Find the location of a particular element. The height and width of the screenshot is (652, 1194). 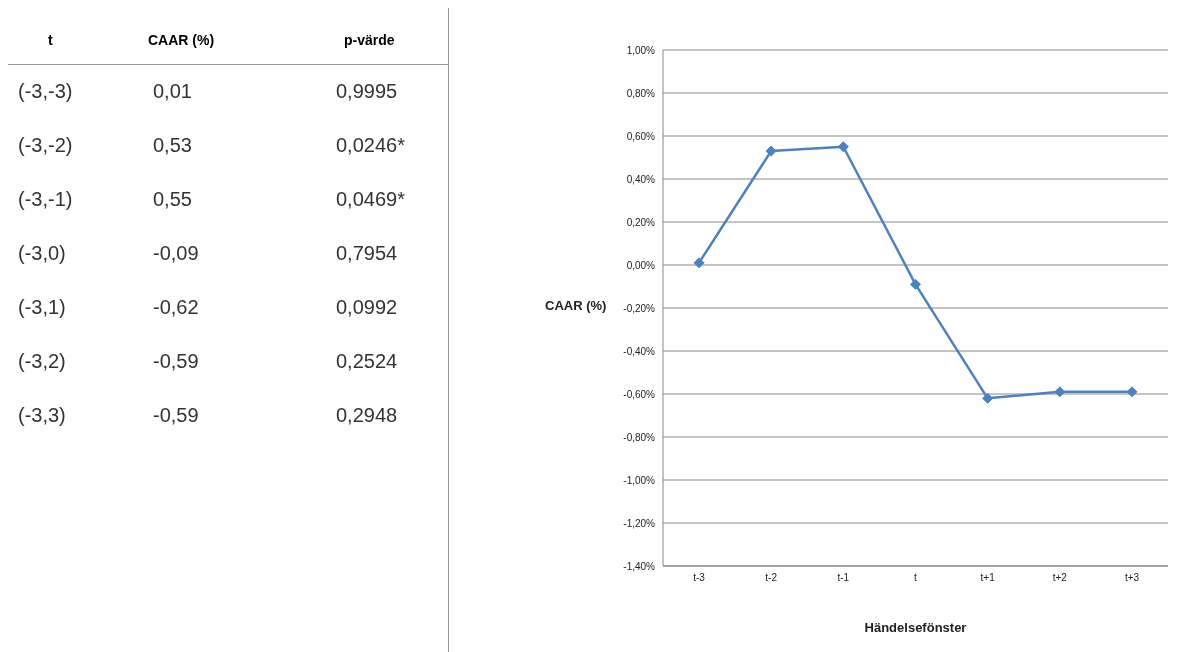

text: 0,01 is located at coordinates (172, 91).